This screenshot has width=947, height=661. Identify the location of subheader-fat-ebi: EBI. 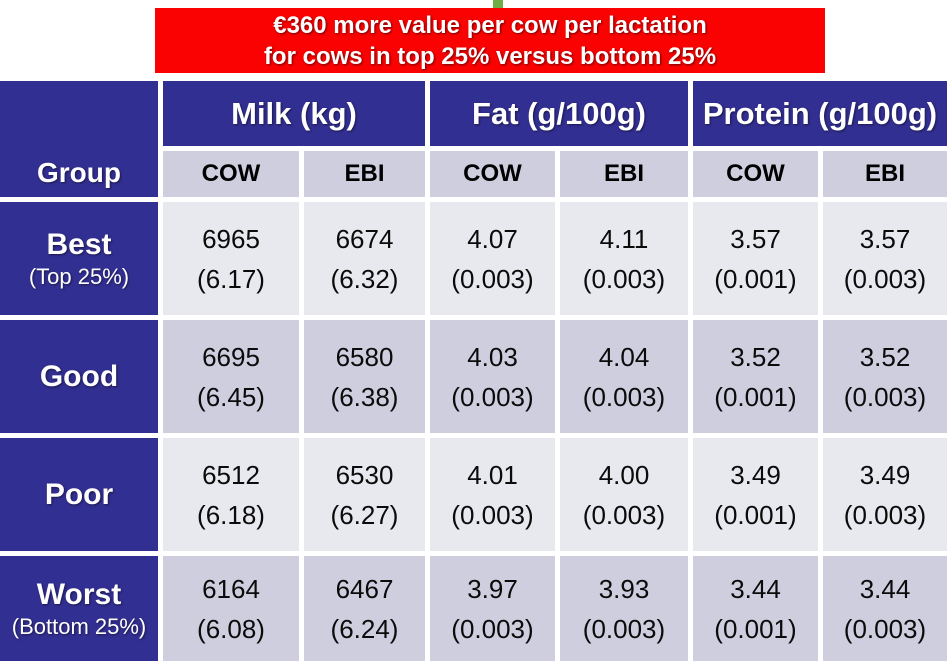
(624, 174).